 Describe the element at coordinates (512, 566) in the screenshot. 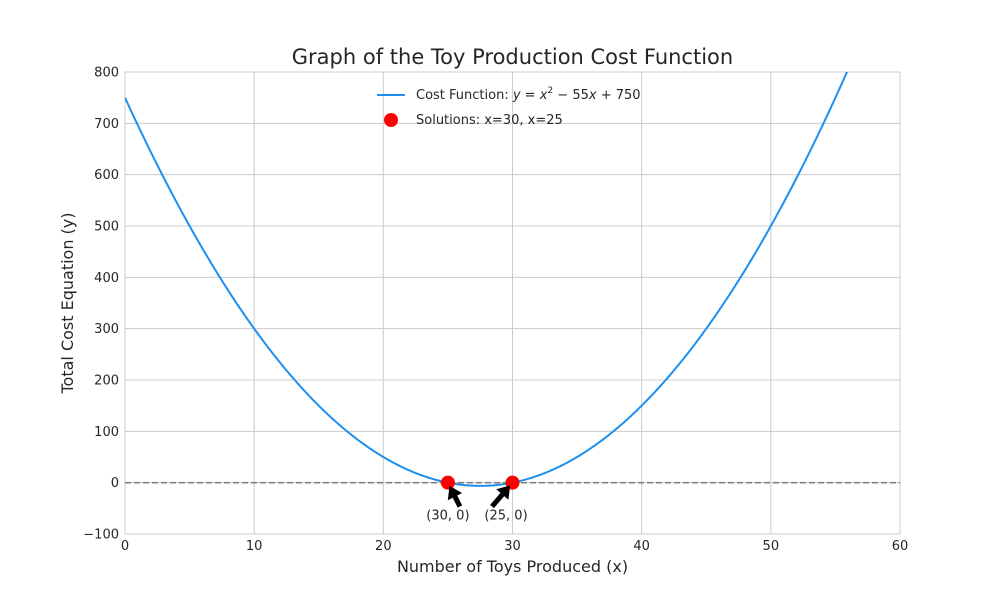

I see `x-axis-label: Number of Toys Produced (x)` at that location.